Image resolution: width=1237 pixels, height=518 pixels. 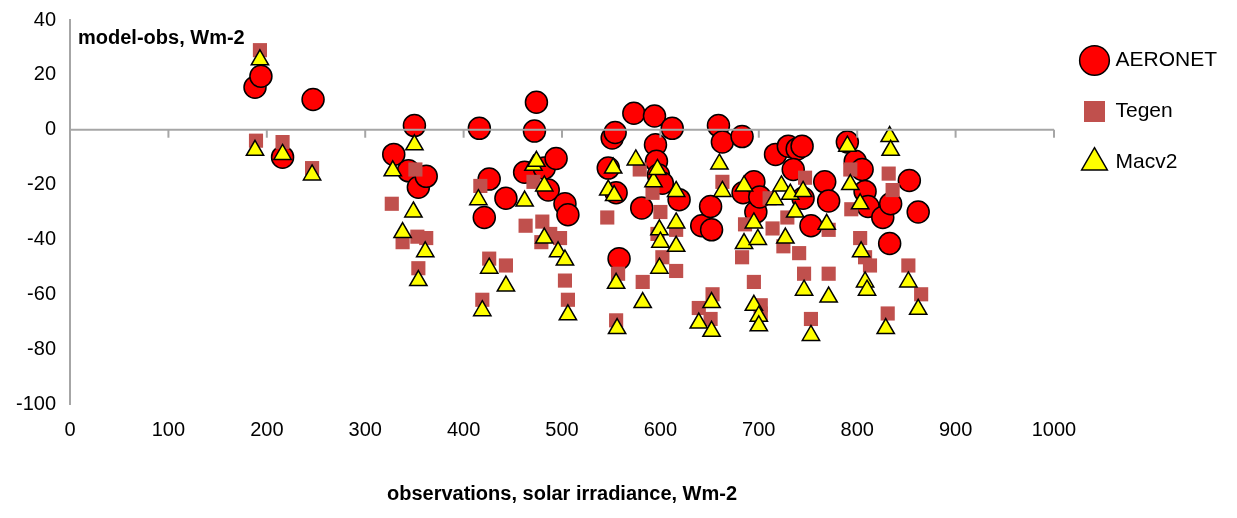 I want to click on y-tick-label: -40, so click(x=42, y=237).